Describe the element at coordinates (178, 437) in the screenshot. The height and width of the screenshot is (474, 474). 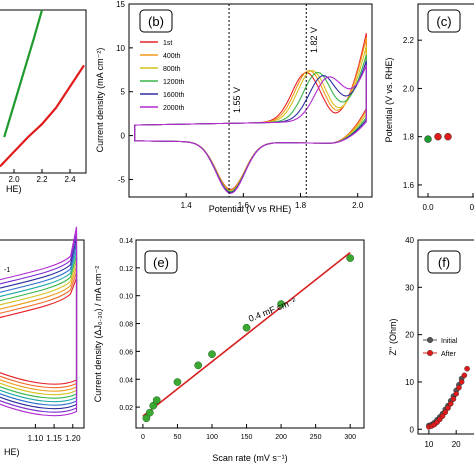
I see `panel-e-x-tick-label: 50` at that location.